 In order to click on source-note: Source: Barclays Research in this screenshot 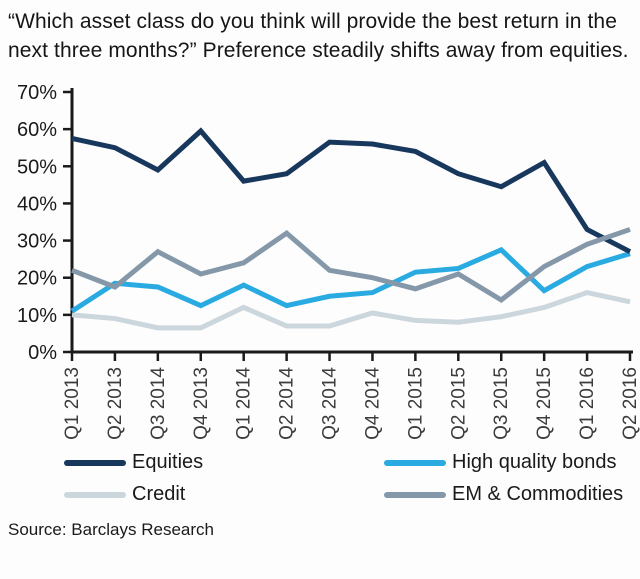, I will do `click(111, 530)`.